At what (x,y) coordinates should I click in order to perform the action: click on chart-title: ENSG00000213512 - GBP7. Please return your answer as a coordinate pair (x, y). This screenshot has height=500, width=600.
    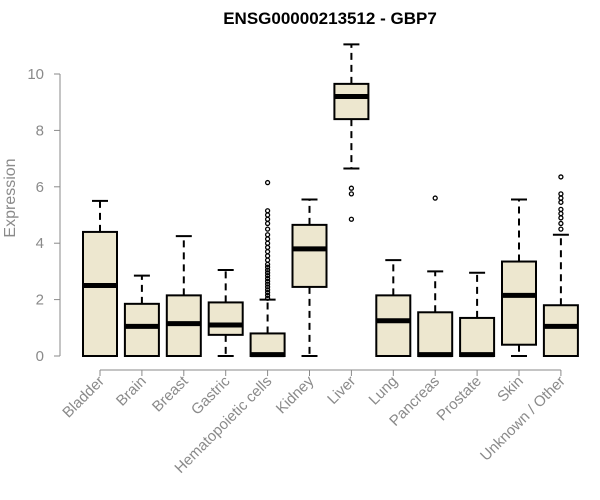
    Looking at the image, I should click on (330, 18).